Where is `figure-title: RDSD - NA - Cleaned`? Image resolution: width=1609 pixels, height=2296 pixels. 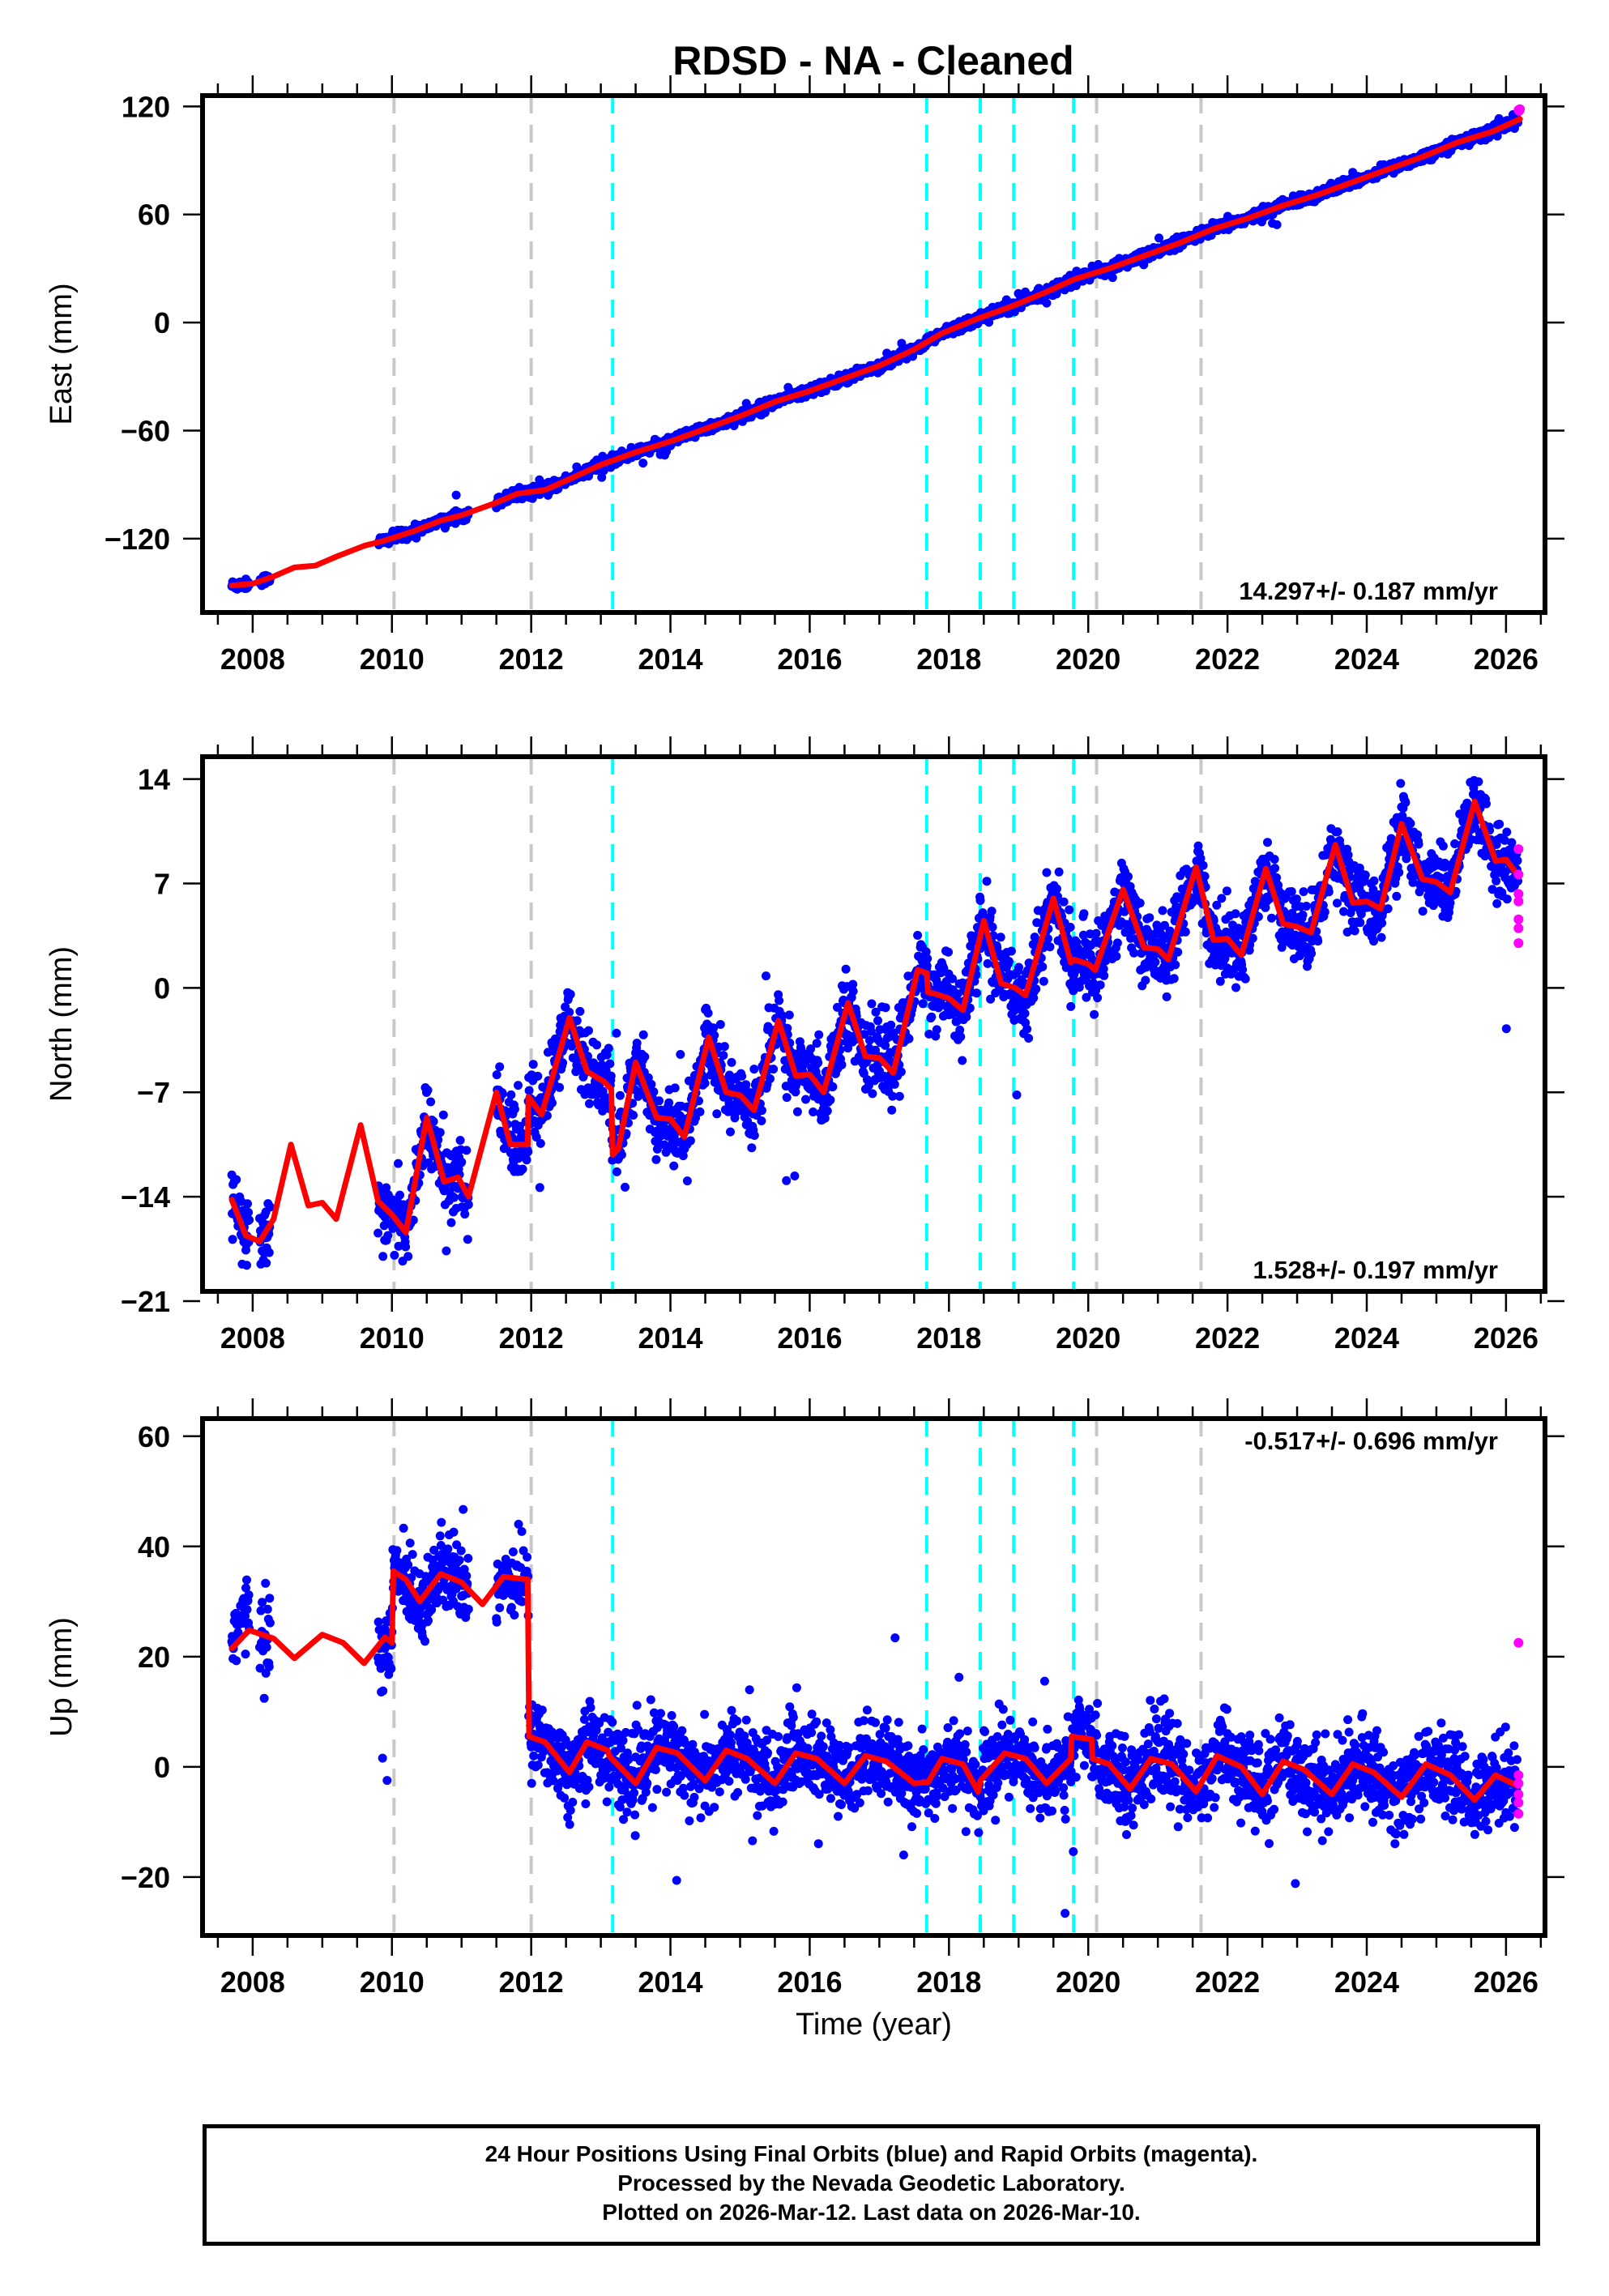
figure-title: RDSD - NA - Cleaned is located at coordinates (872, 61).